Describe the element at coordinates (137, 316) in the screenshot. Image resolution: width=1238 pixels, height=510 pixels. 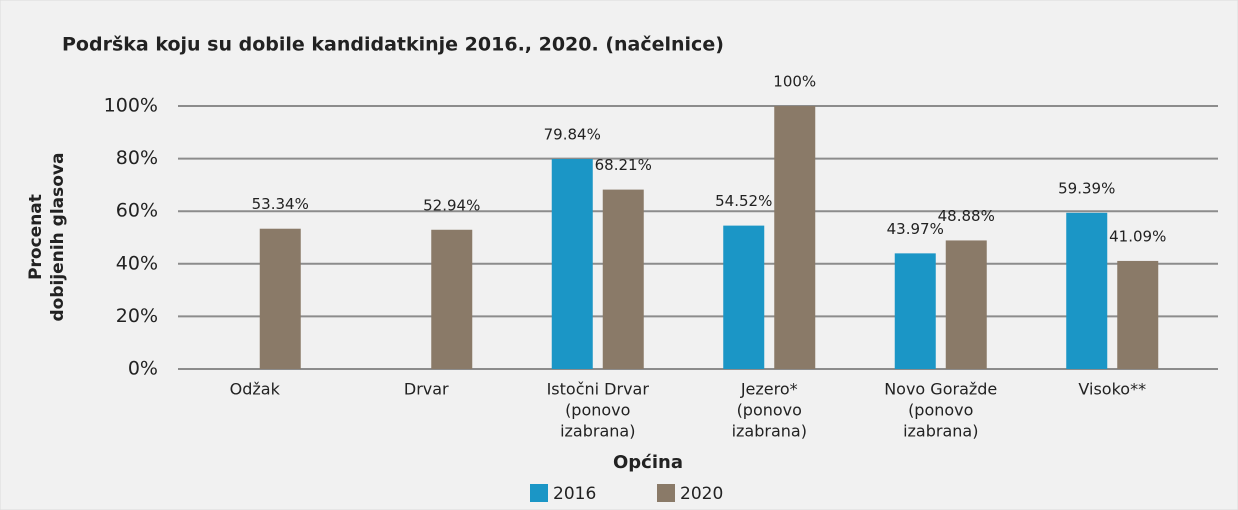
I see `y-tick-label: 20%` at that location.